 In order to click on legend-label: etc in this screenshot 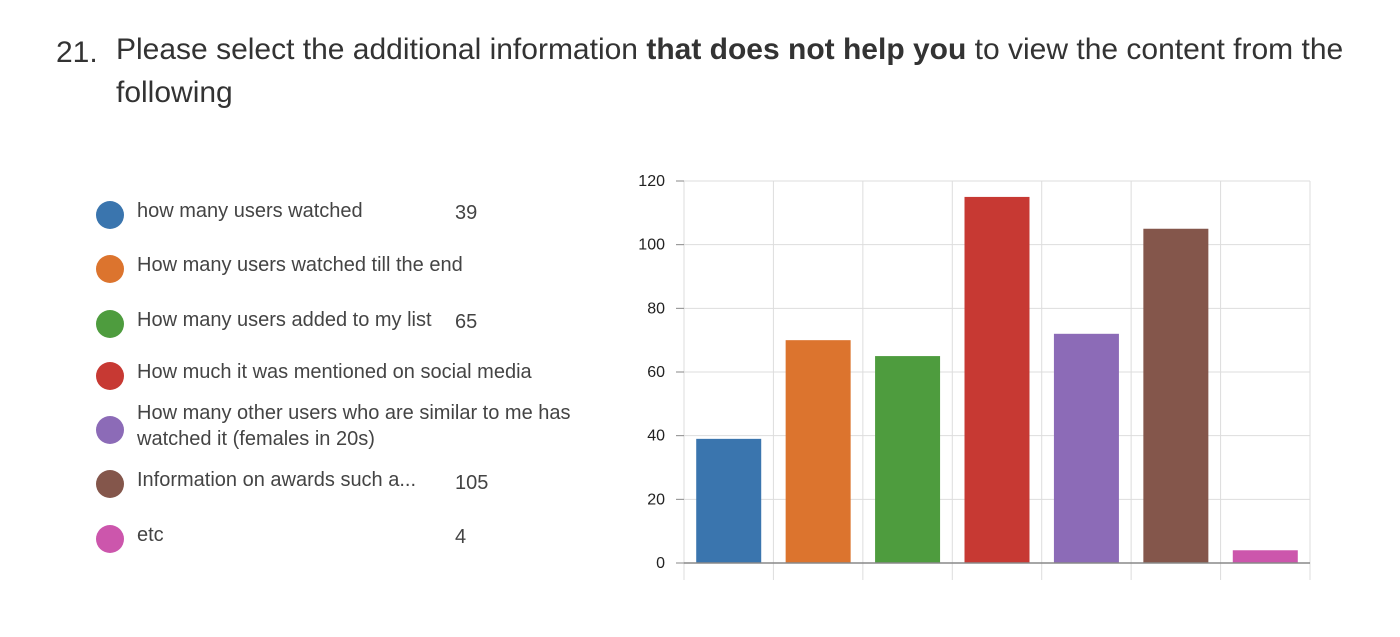, I will do `click(150, 535)`.